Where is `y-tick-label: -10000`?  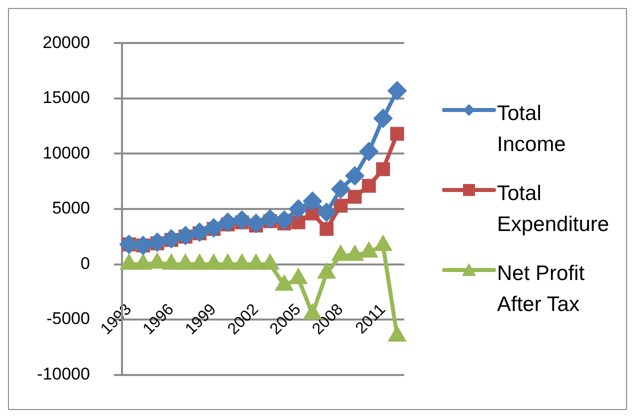 y-tick-label: -10000 is located at coordinates (63, 374).